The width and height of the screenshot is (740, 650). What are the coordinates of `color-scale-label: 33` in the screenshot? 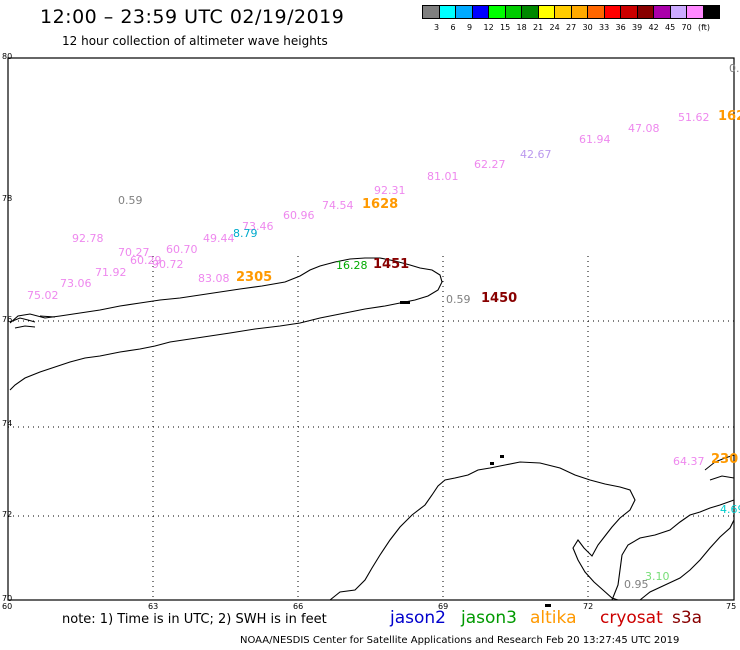 It's located at (604, 27).